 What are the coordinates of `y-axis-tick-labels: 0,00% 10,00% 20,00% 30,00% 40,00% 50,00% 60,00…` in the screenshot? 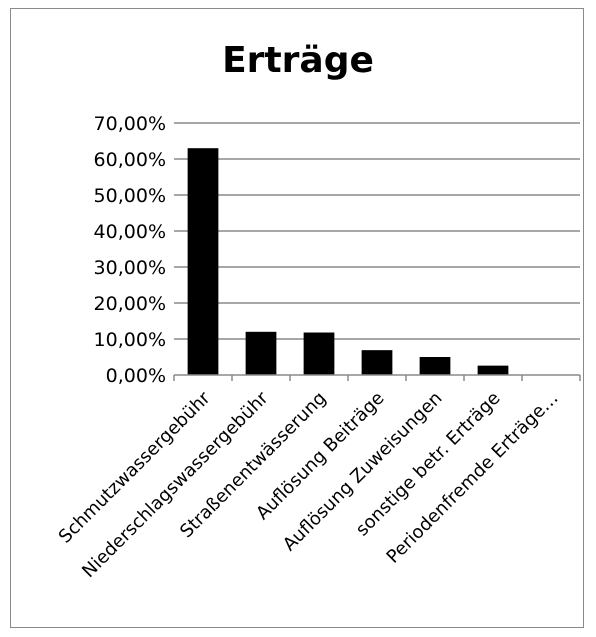 It's located at (130, 250).